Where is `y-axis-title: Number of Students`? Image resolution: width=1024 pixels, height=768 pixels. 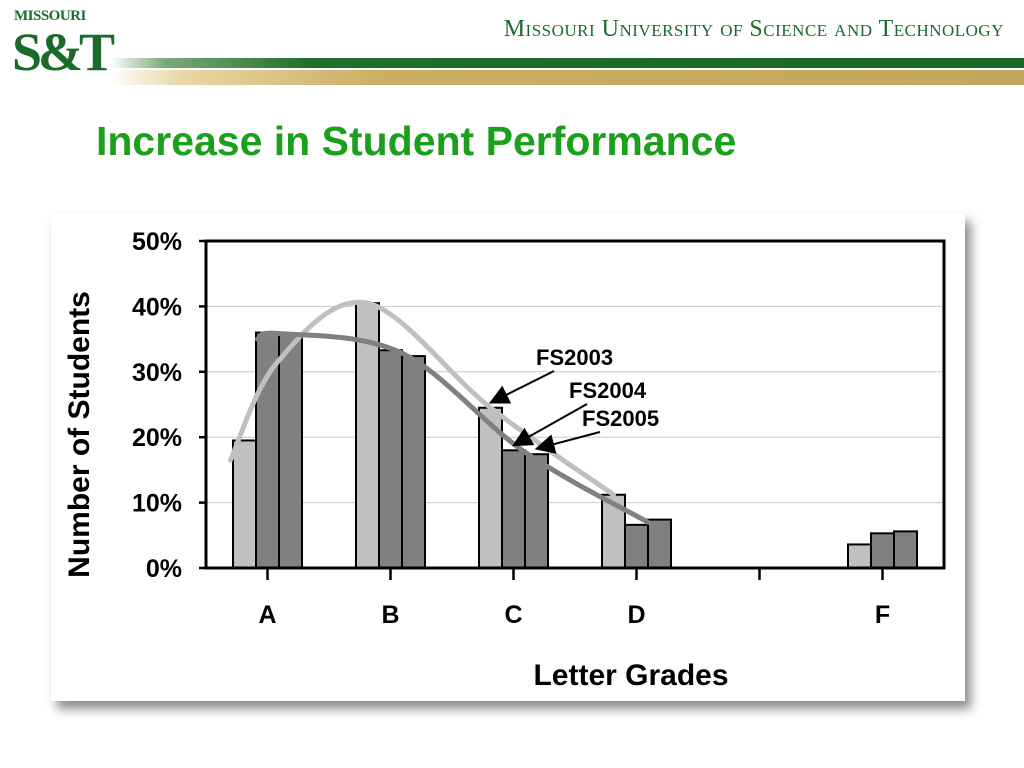
y-axis-title: Number of Students is located at coordinates (79, 434).